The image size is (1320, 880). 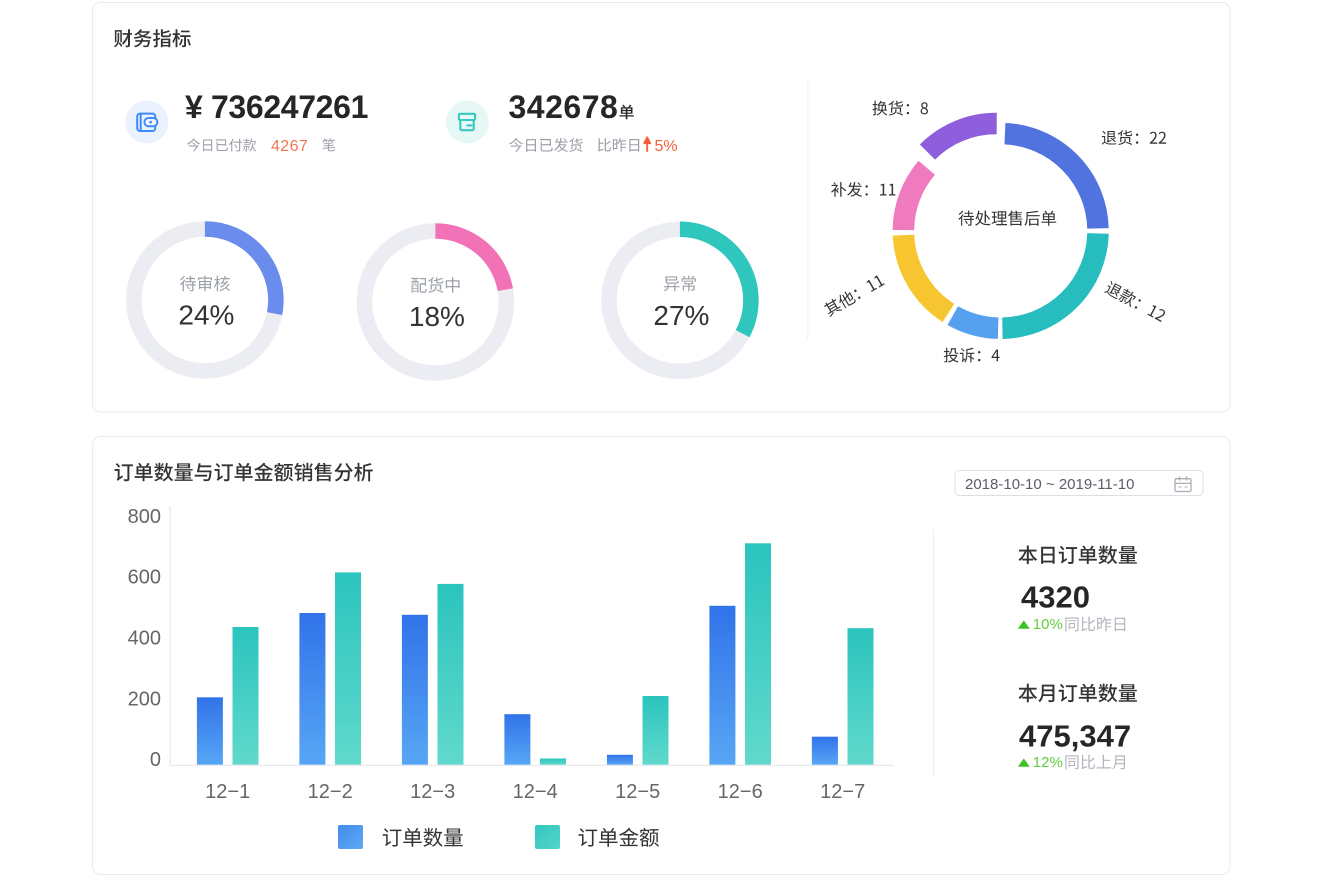 I want to click on svg-text: 12−3, so click(x=432, y=792).